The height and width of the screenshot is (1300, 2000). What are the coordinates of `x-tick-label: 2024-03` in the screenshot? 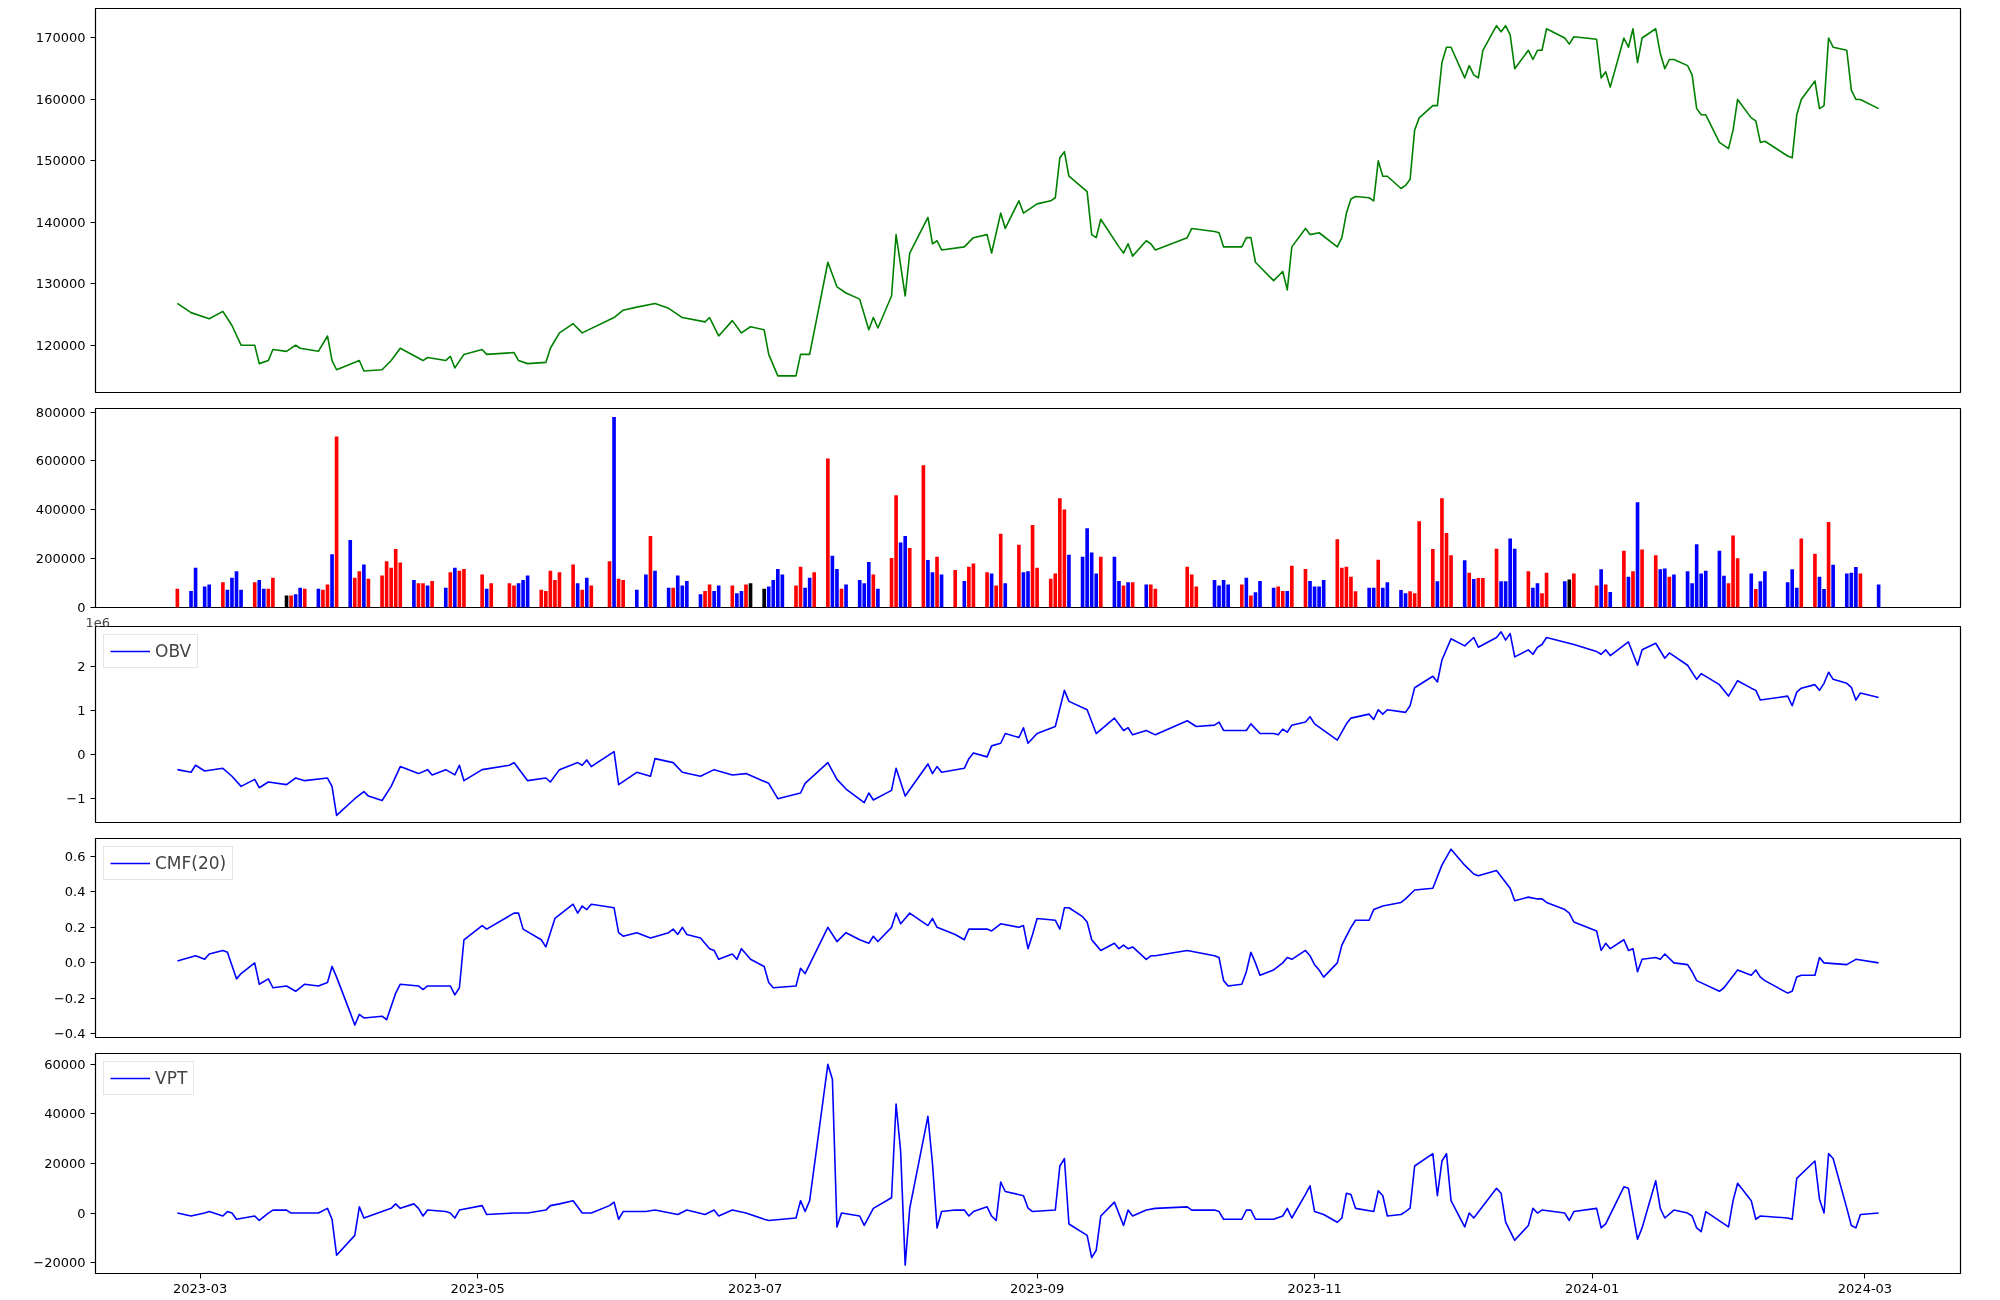 It's located at (1865, 1288).